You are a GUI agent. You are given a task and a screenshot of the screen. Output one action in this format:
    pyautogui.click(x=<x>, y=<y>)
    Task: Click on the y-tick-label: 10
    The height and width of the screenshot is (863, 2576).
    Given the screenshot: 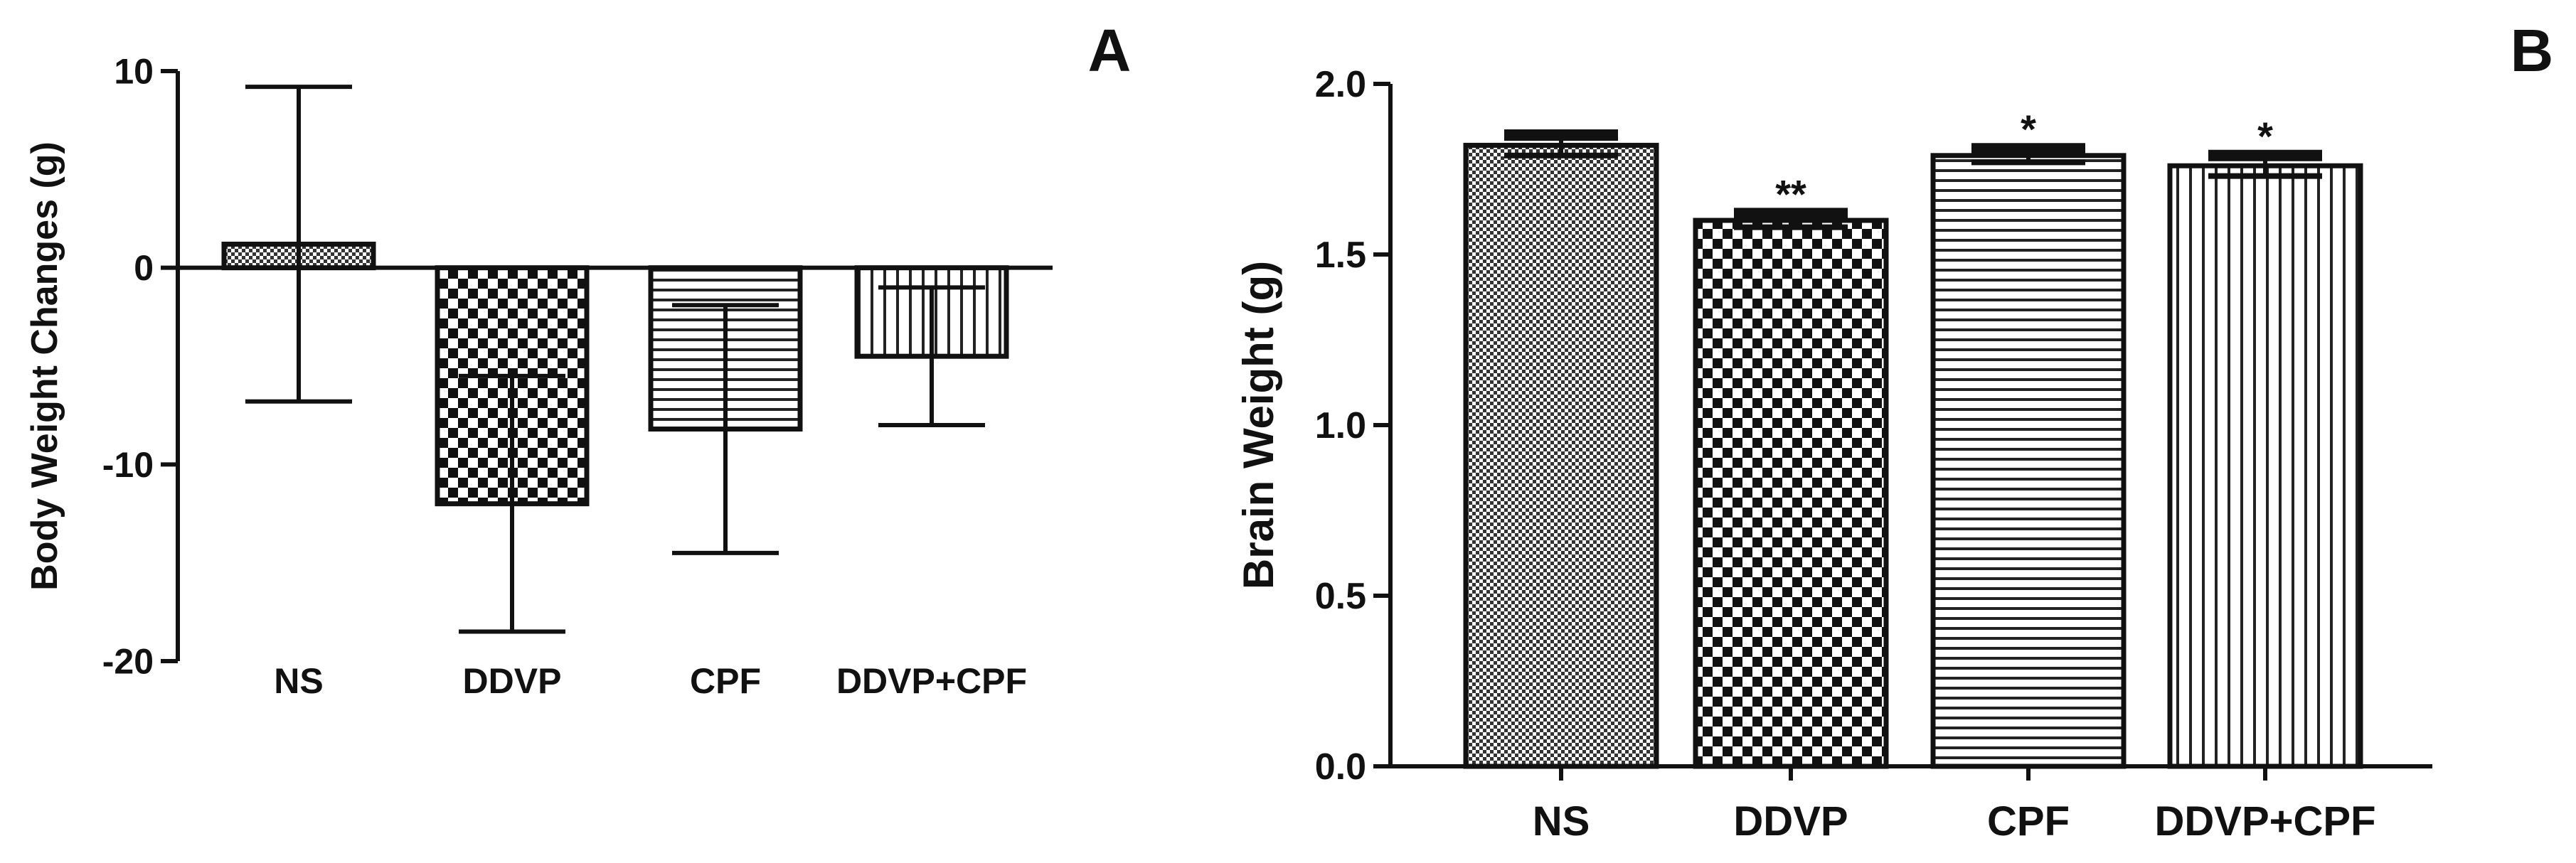 What is the action you would take?
    pyautogui.click(x=134, y=72)
    